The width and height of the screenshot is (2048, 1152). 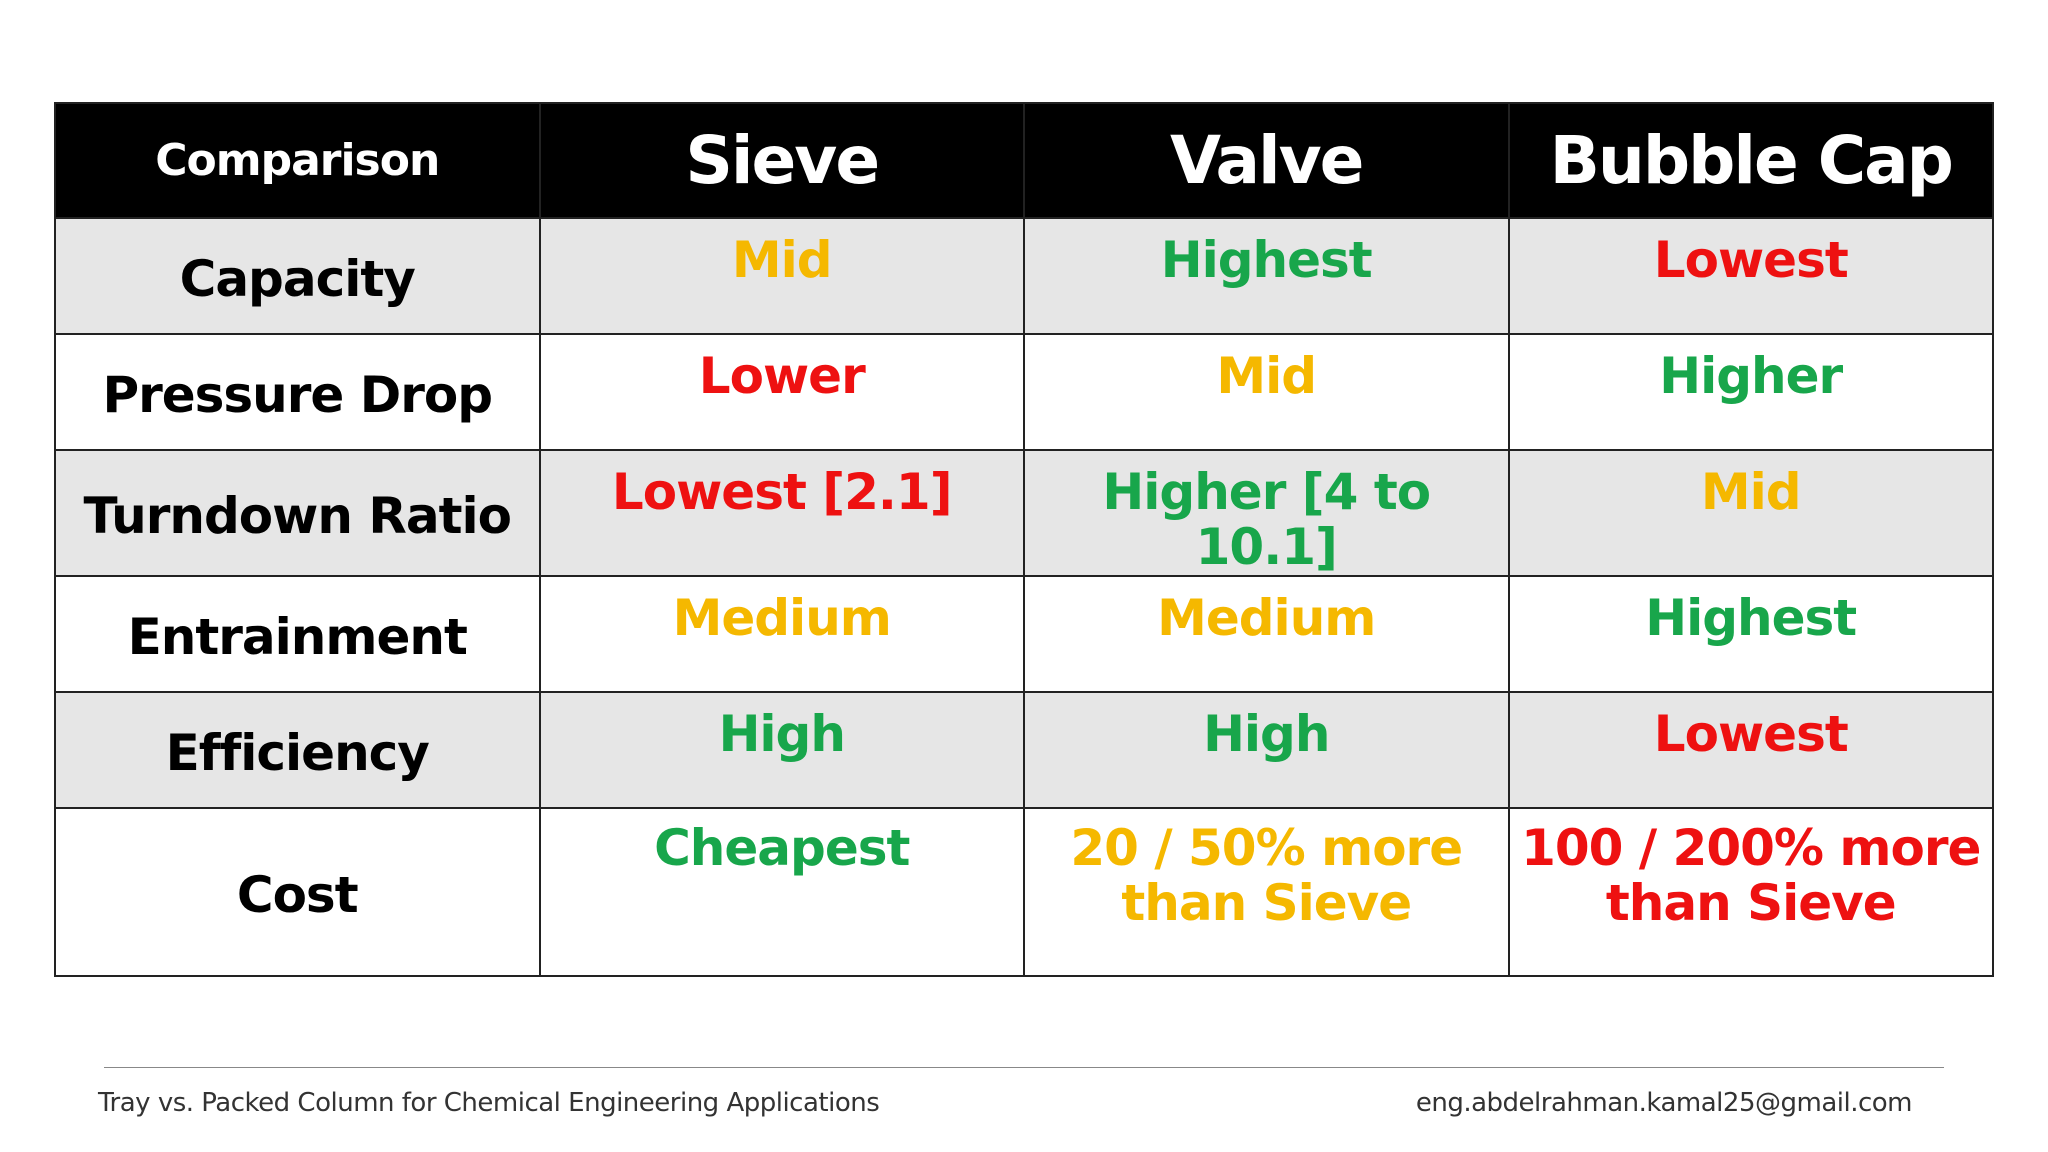 I want to click on row-label: Pressure Drop, so click(x=297, y=392).